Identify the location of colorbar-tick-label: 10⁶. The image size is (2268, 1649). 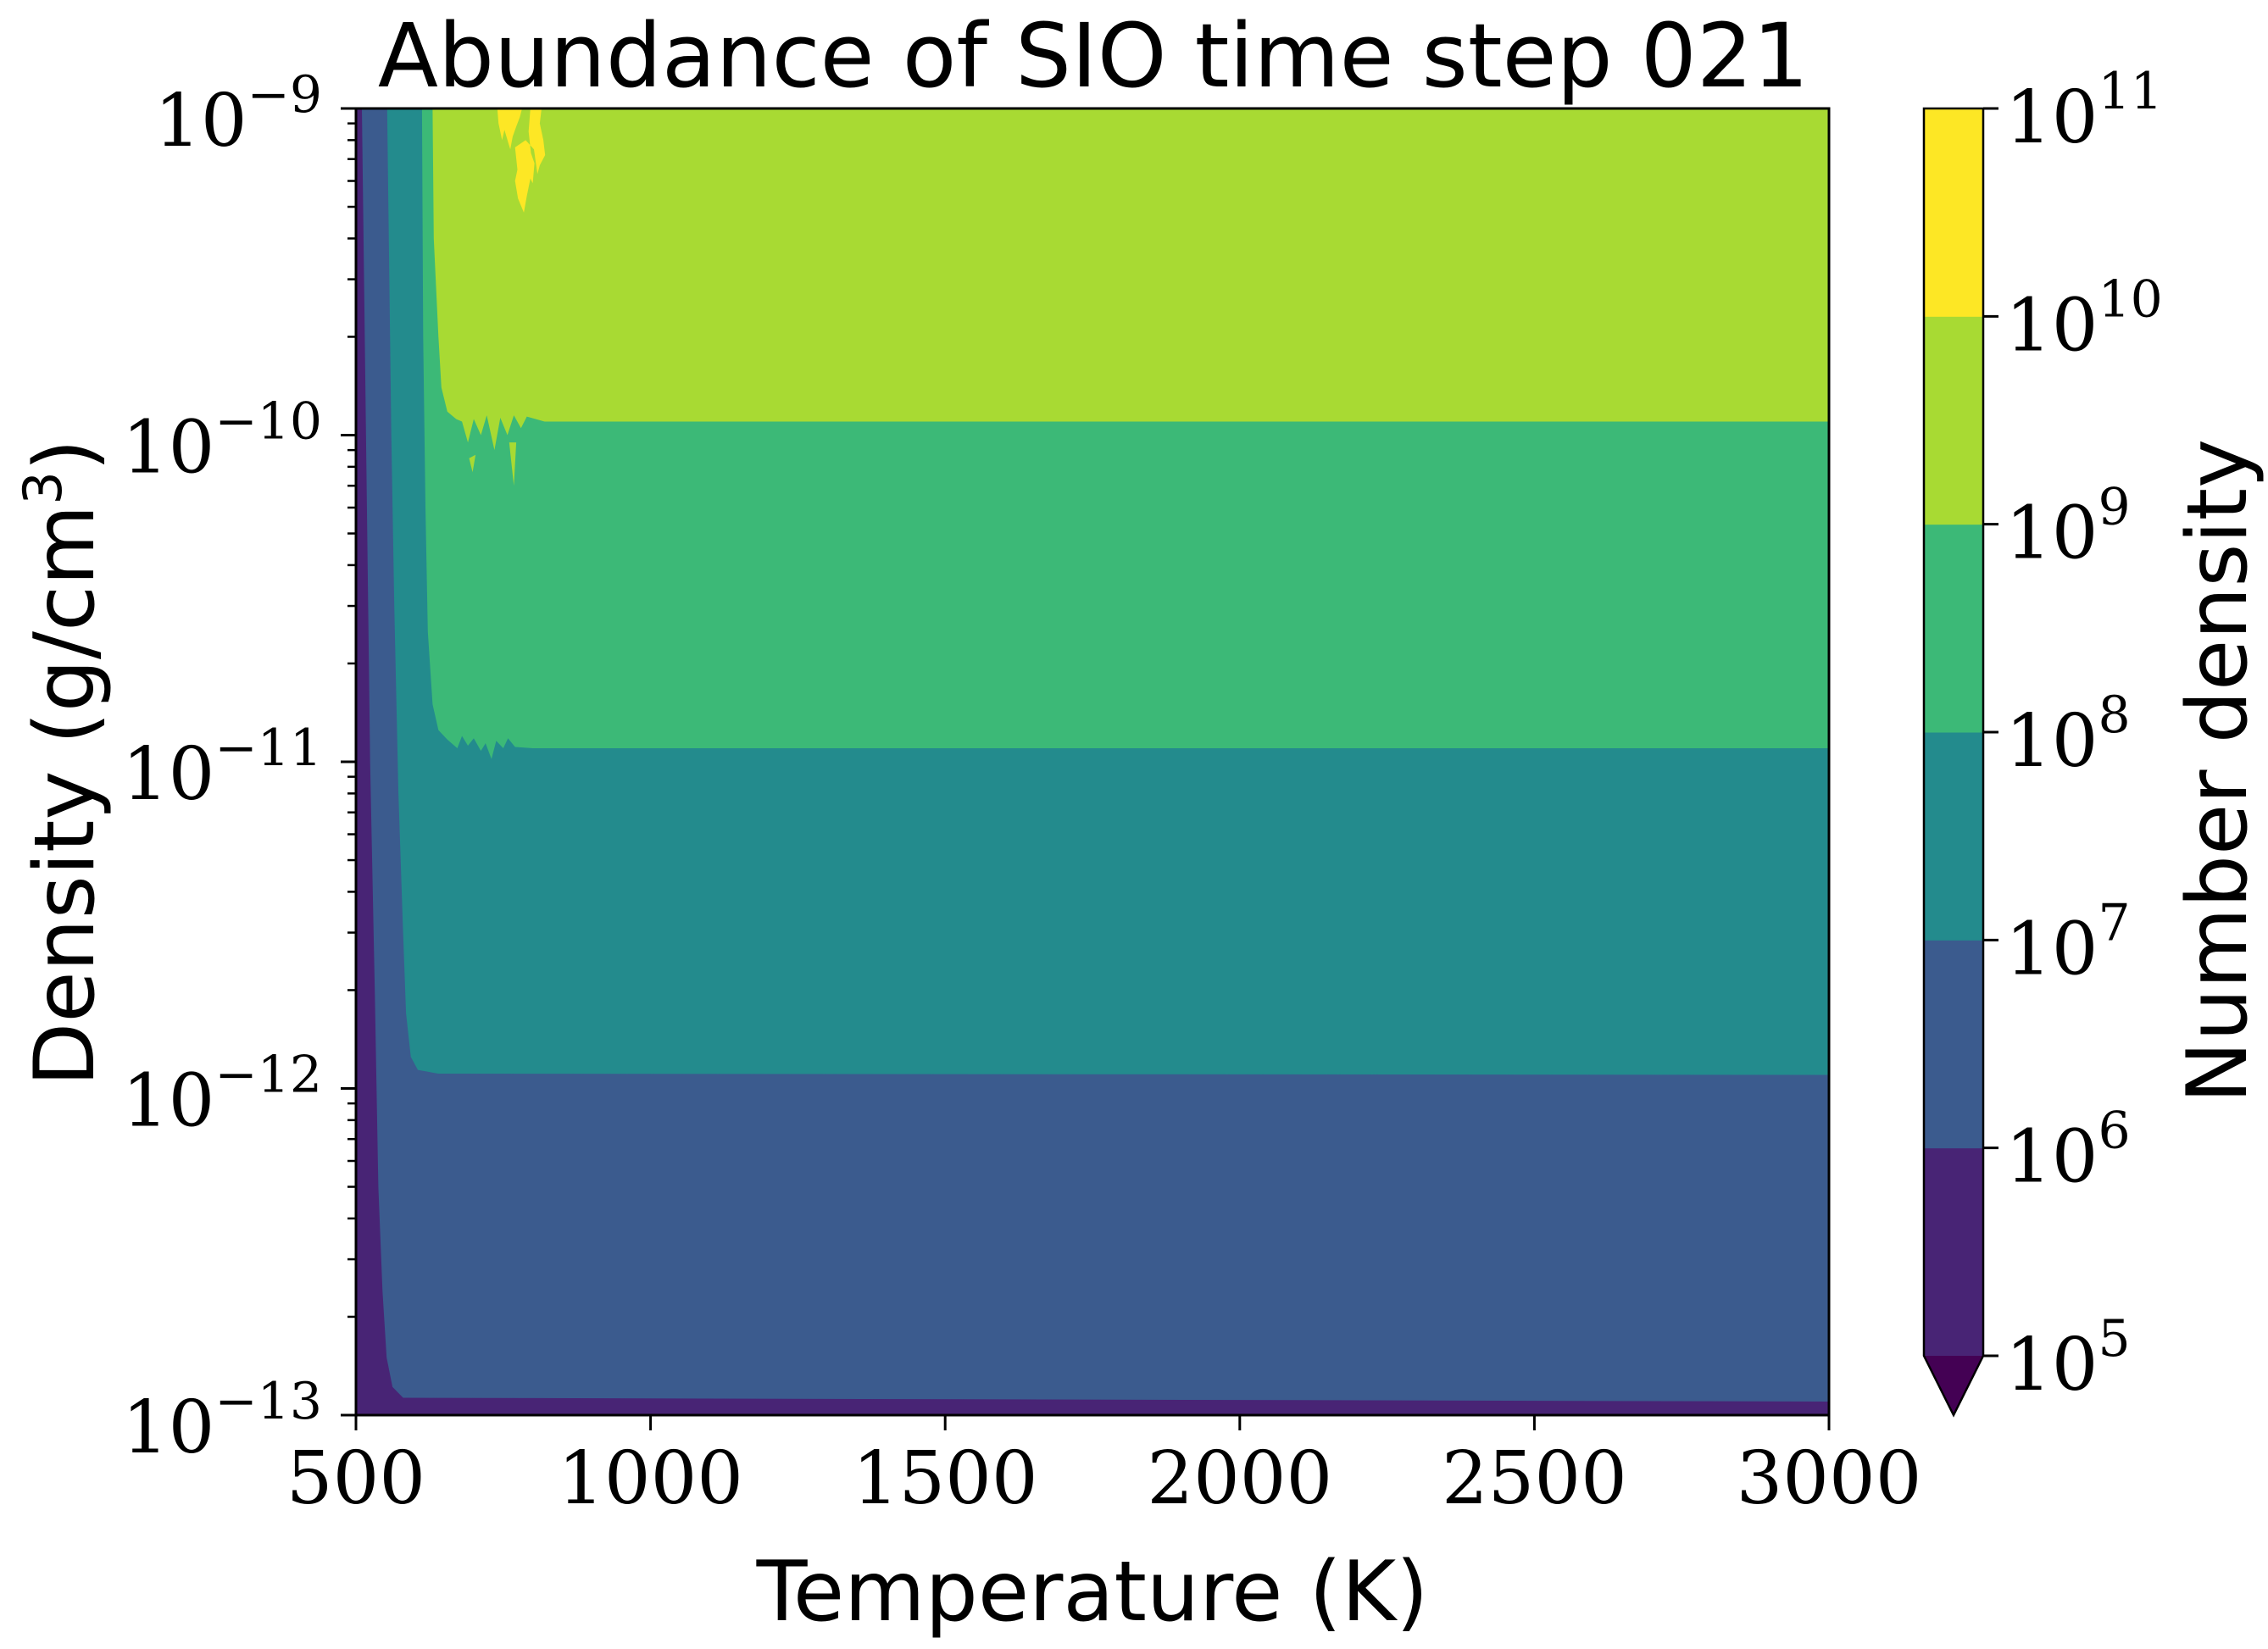
(2068, 1151).